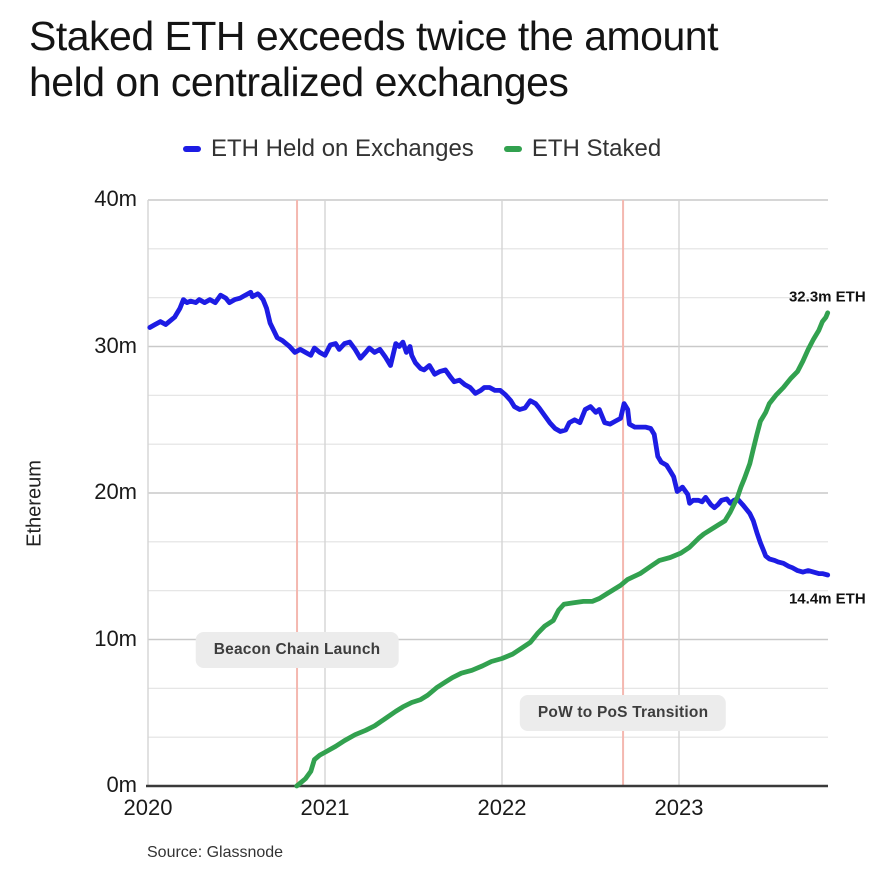  What do you see at coordinates (115, 491) in the screenshot?
I see `y-tick-20m: 20m` at bounding box center [115, 491].